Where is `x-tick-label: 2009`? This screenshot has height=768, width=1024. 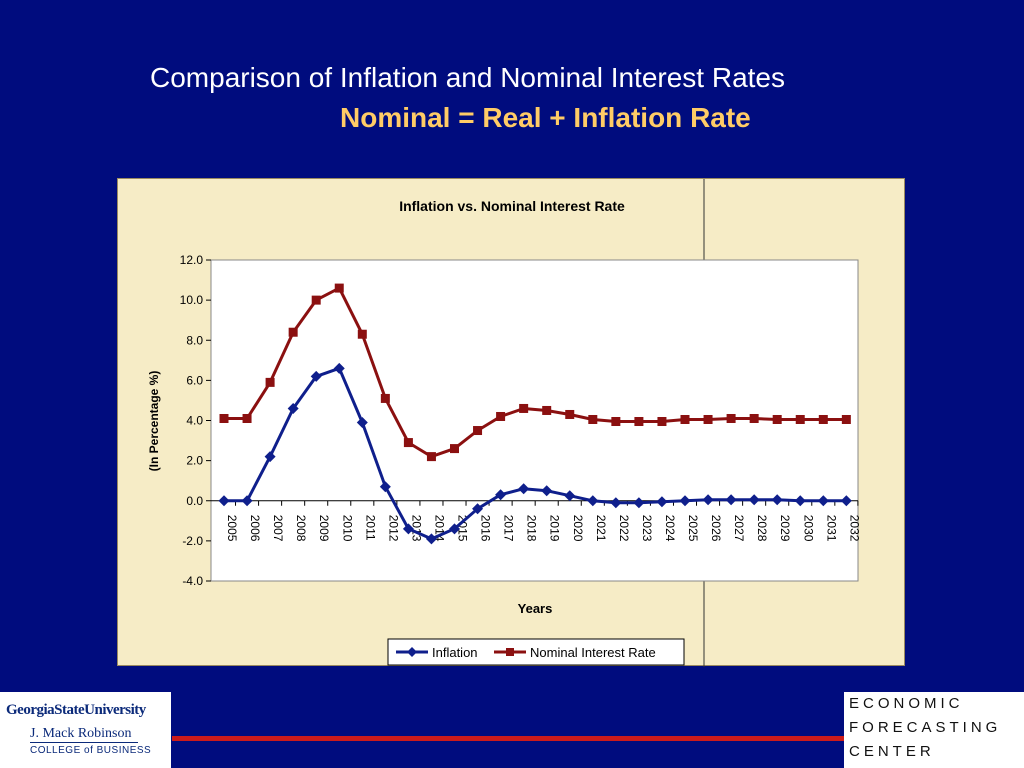 x-tick-label: 2009 is located at coordinates (324, 528).